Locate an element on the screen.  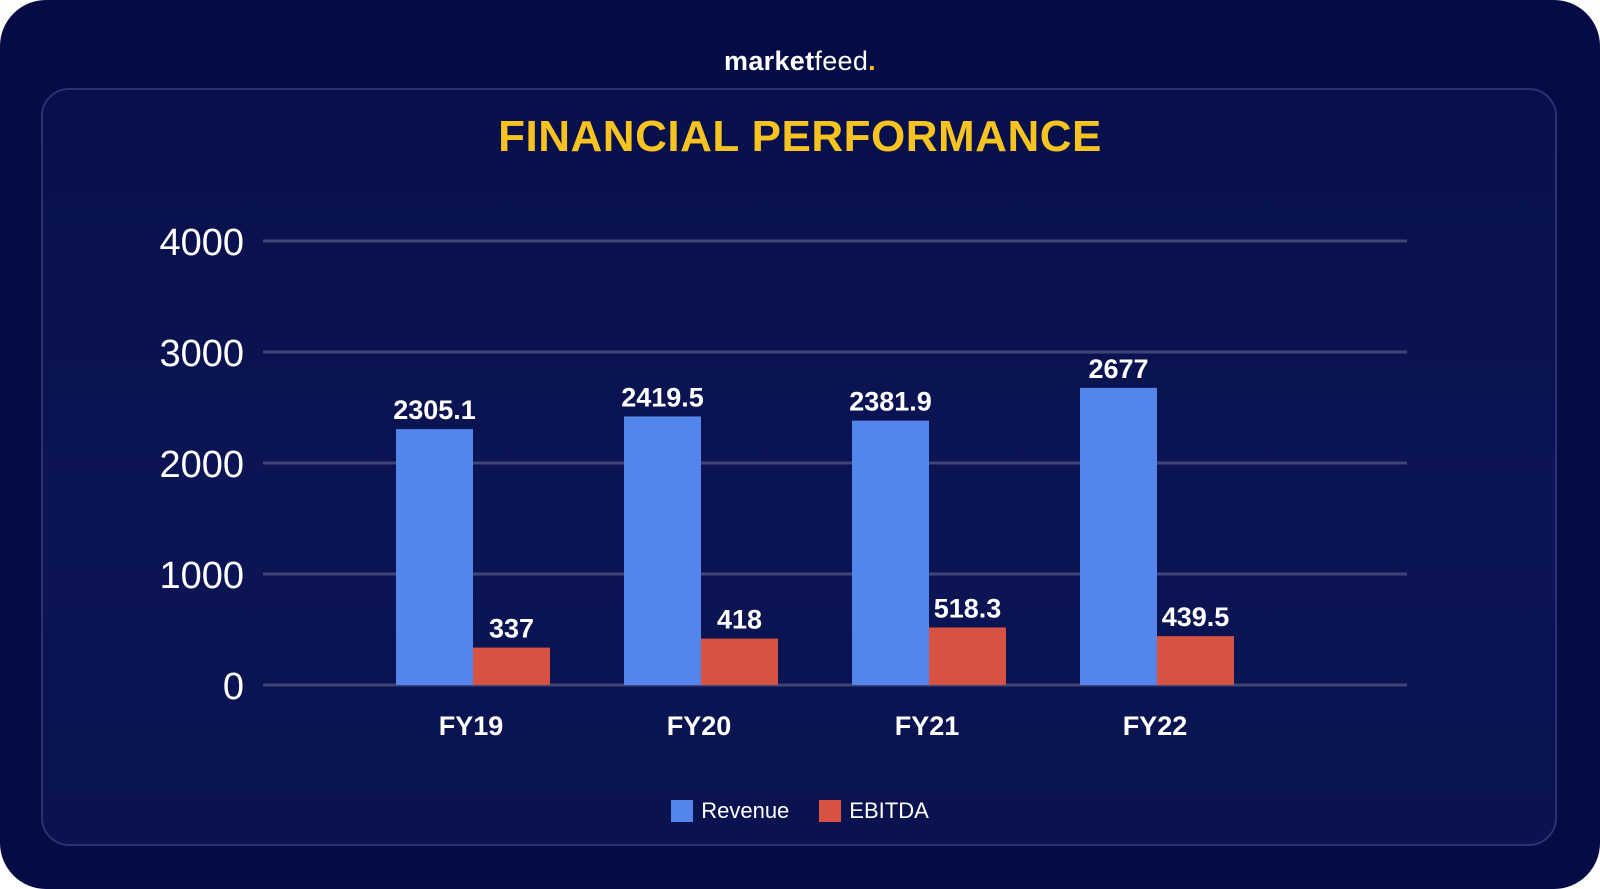
legend-item-revenue: Revenue is located at coordinates (730, 811).